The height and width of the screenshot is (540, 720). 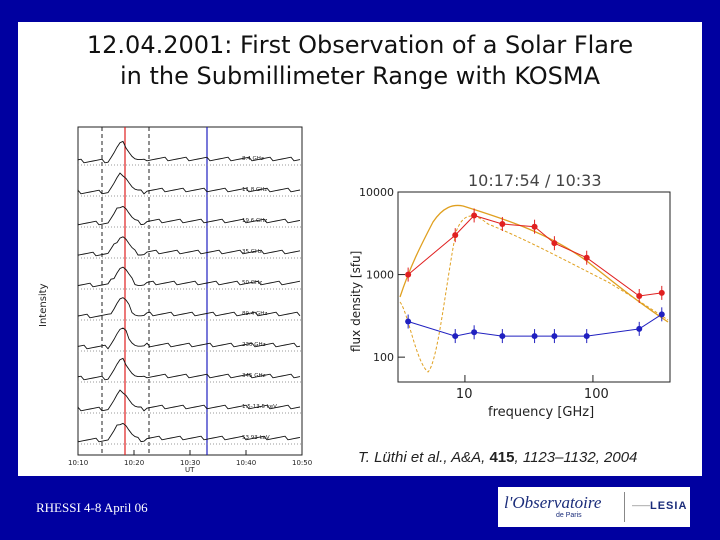 What do you see at coordinates (569, 515) in the screenshot?
I see `logo-paris: de Paris` at bounding box center [569, 515].